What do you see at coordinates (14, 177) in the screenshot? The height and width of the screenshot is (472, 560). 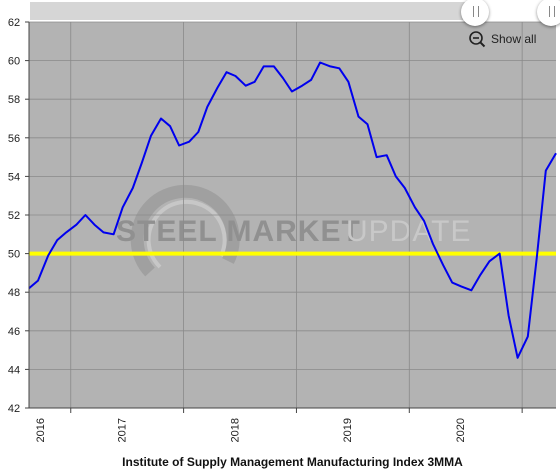 I see `y-tick-label: 54` at bounding box center [14, 177].